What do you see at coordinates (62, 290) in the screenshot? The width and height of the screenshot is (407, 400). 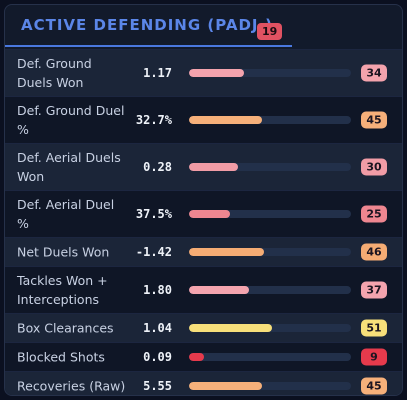 I see `stat-label: Tackles Won + Interceptions` at bounding box center [62, 290].